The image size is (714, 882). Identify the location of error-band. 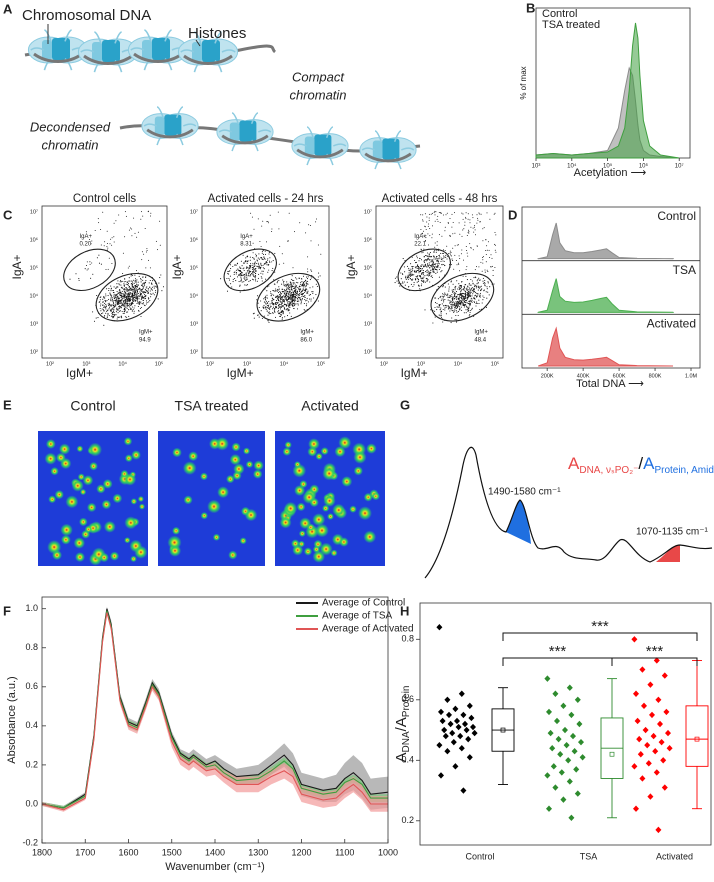
(215, 708).